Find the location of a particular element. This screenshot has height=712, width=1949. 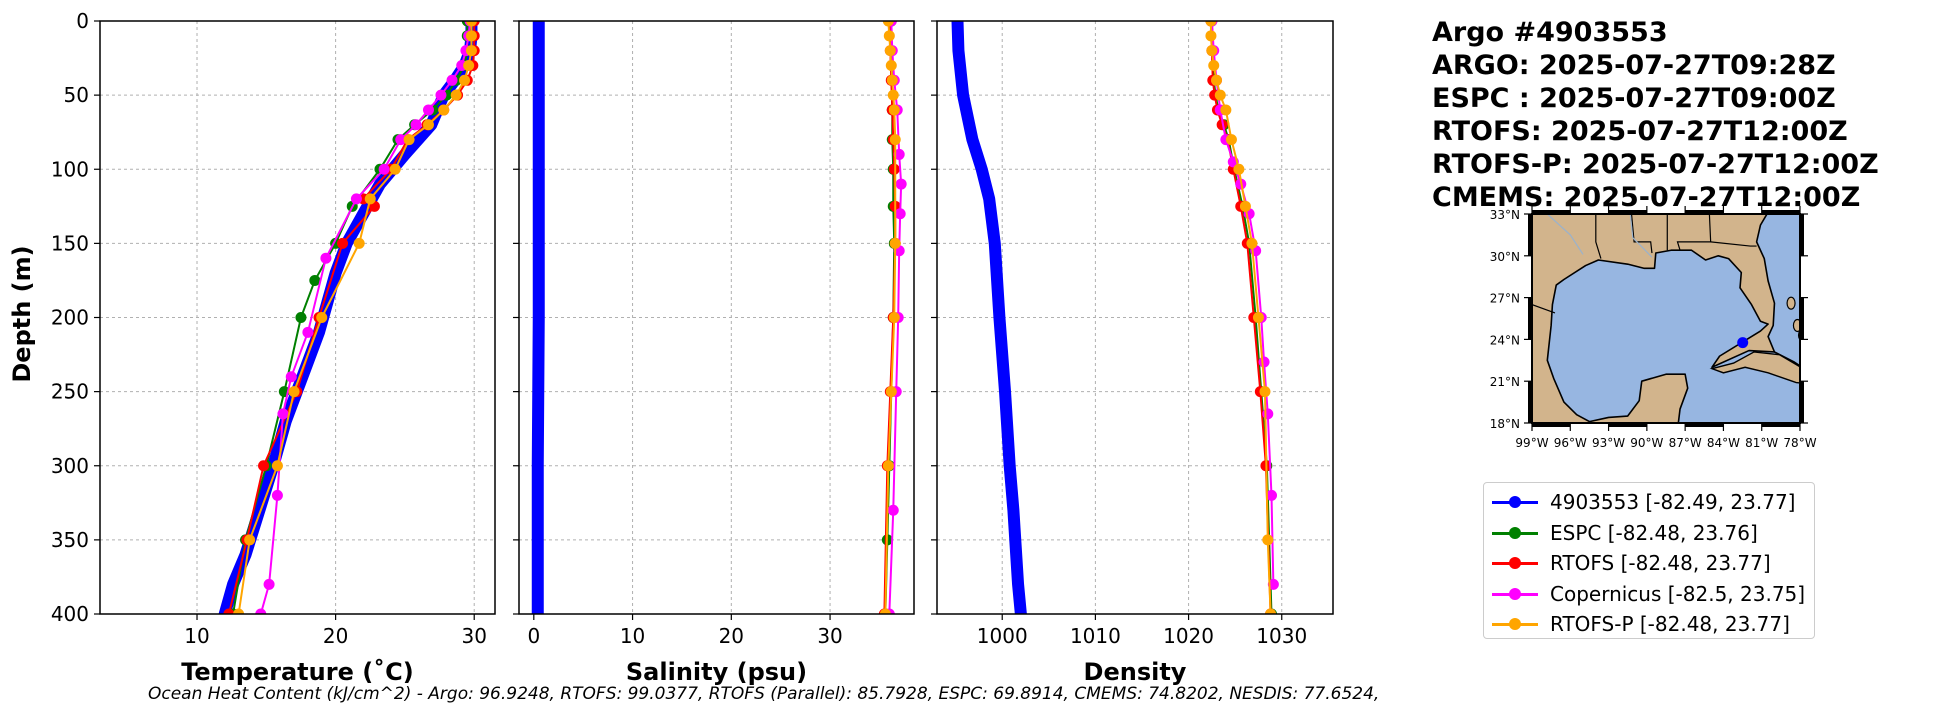

map-lon-label: 96°W is located at coordinates (1570, 443).